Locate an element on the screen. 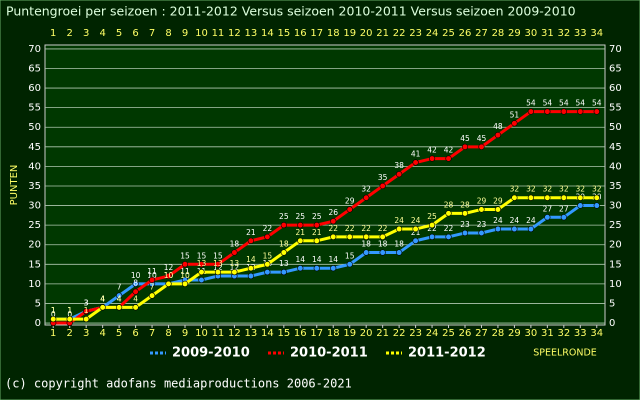  data-label: 0 is located at coordinates (69, 314).